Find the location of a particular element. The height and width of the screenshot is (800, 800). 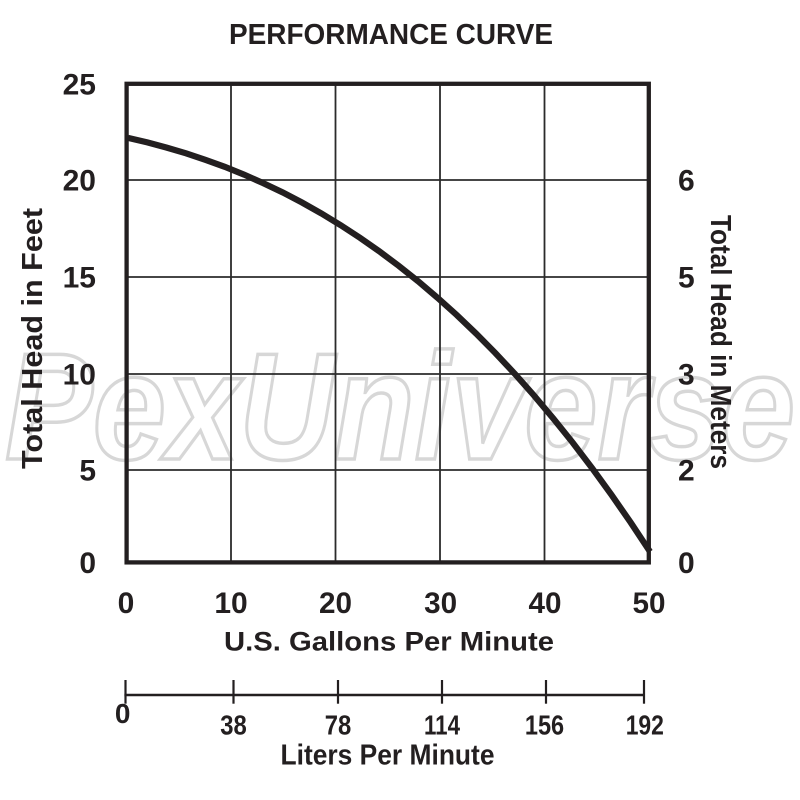

svg-text: 40 is located at coordinates (545, 603).